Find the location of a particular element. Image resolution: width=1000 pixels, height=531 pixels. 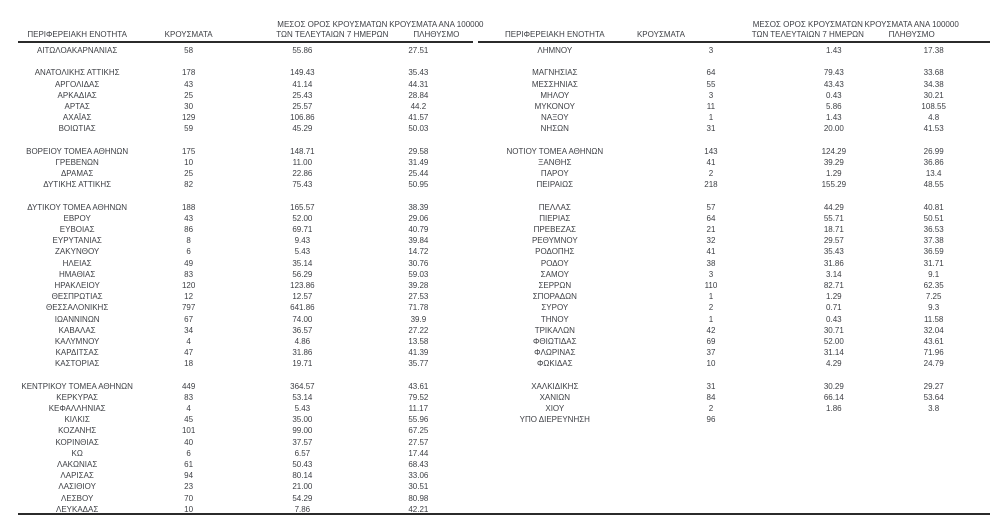

cell-per100k: 29.27 is located at coordinates (933, 386).